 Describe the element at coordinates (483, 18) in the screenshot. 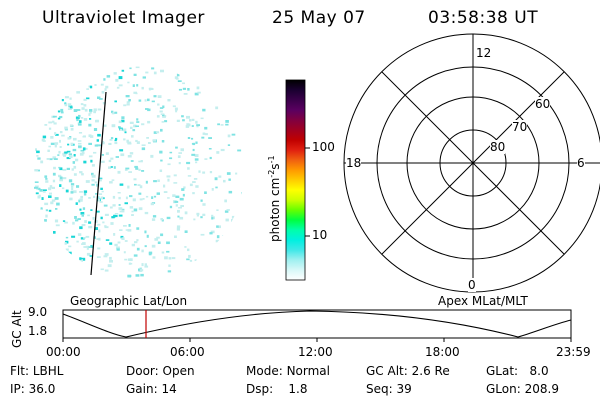

I see `time-label: 03:58:38 UT` at that location.